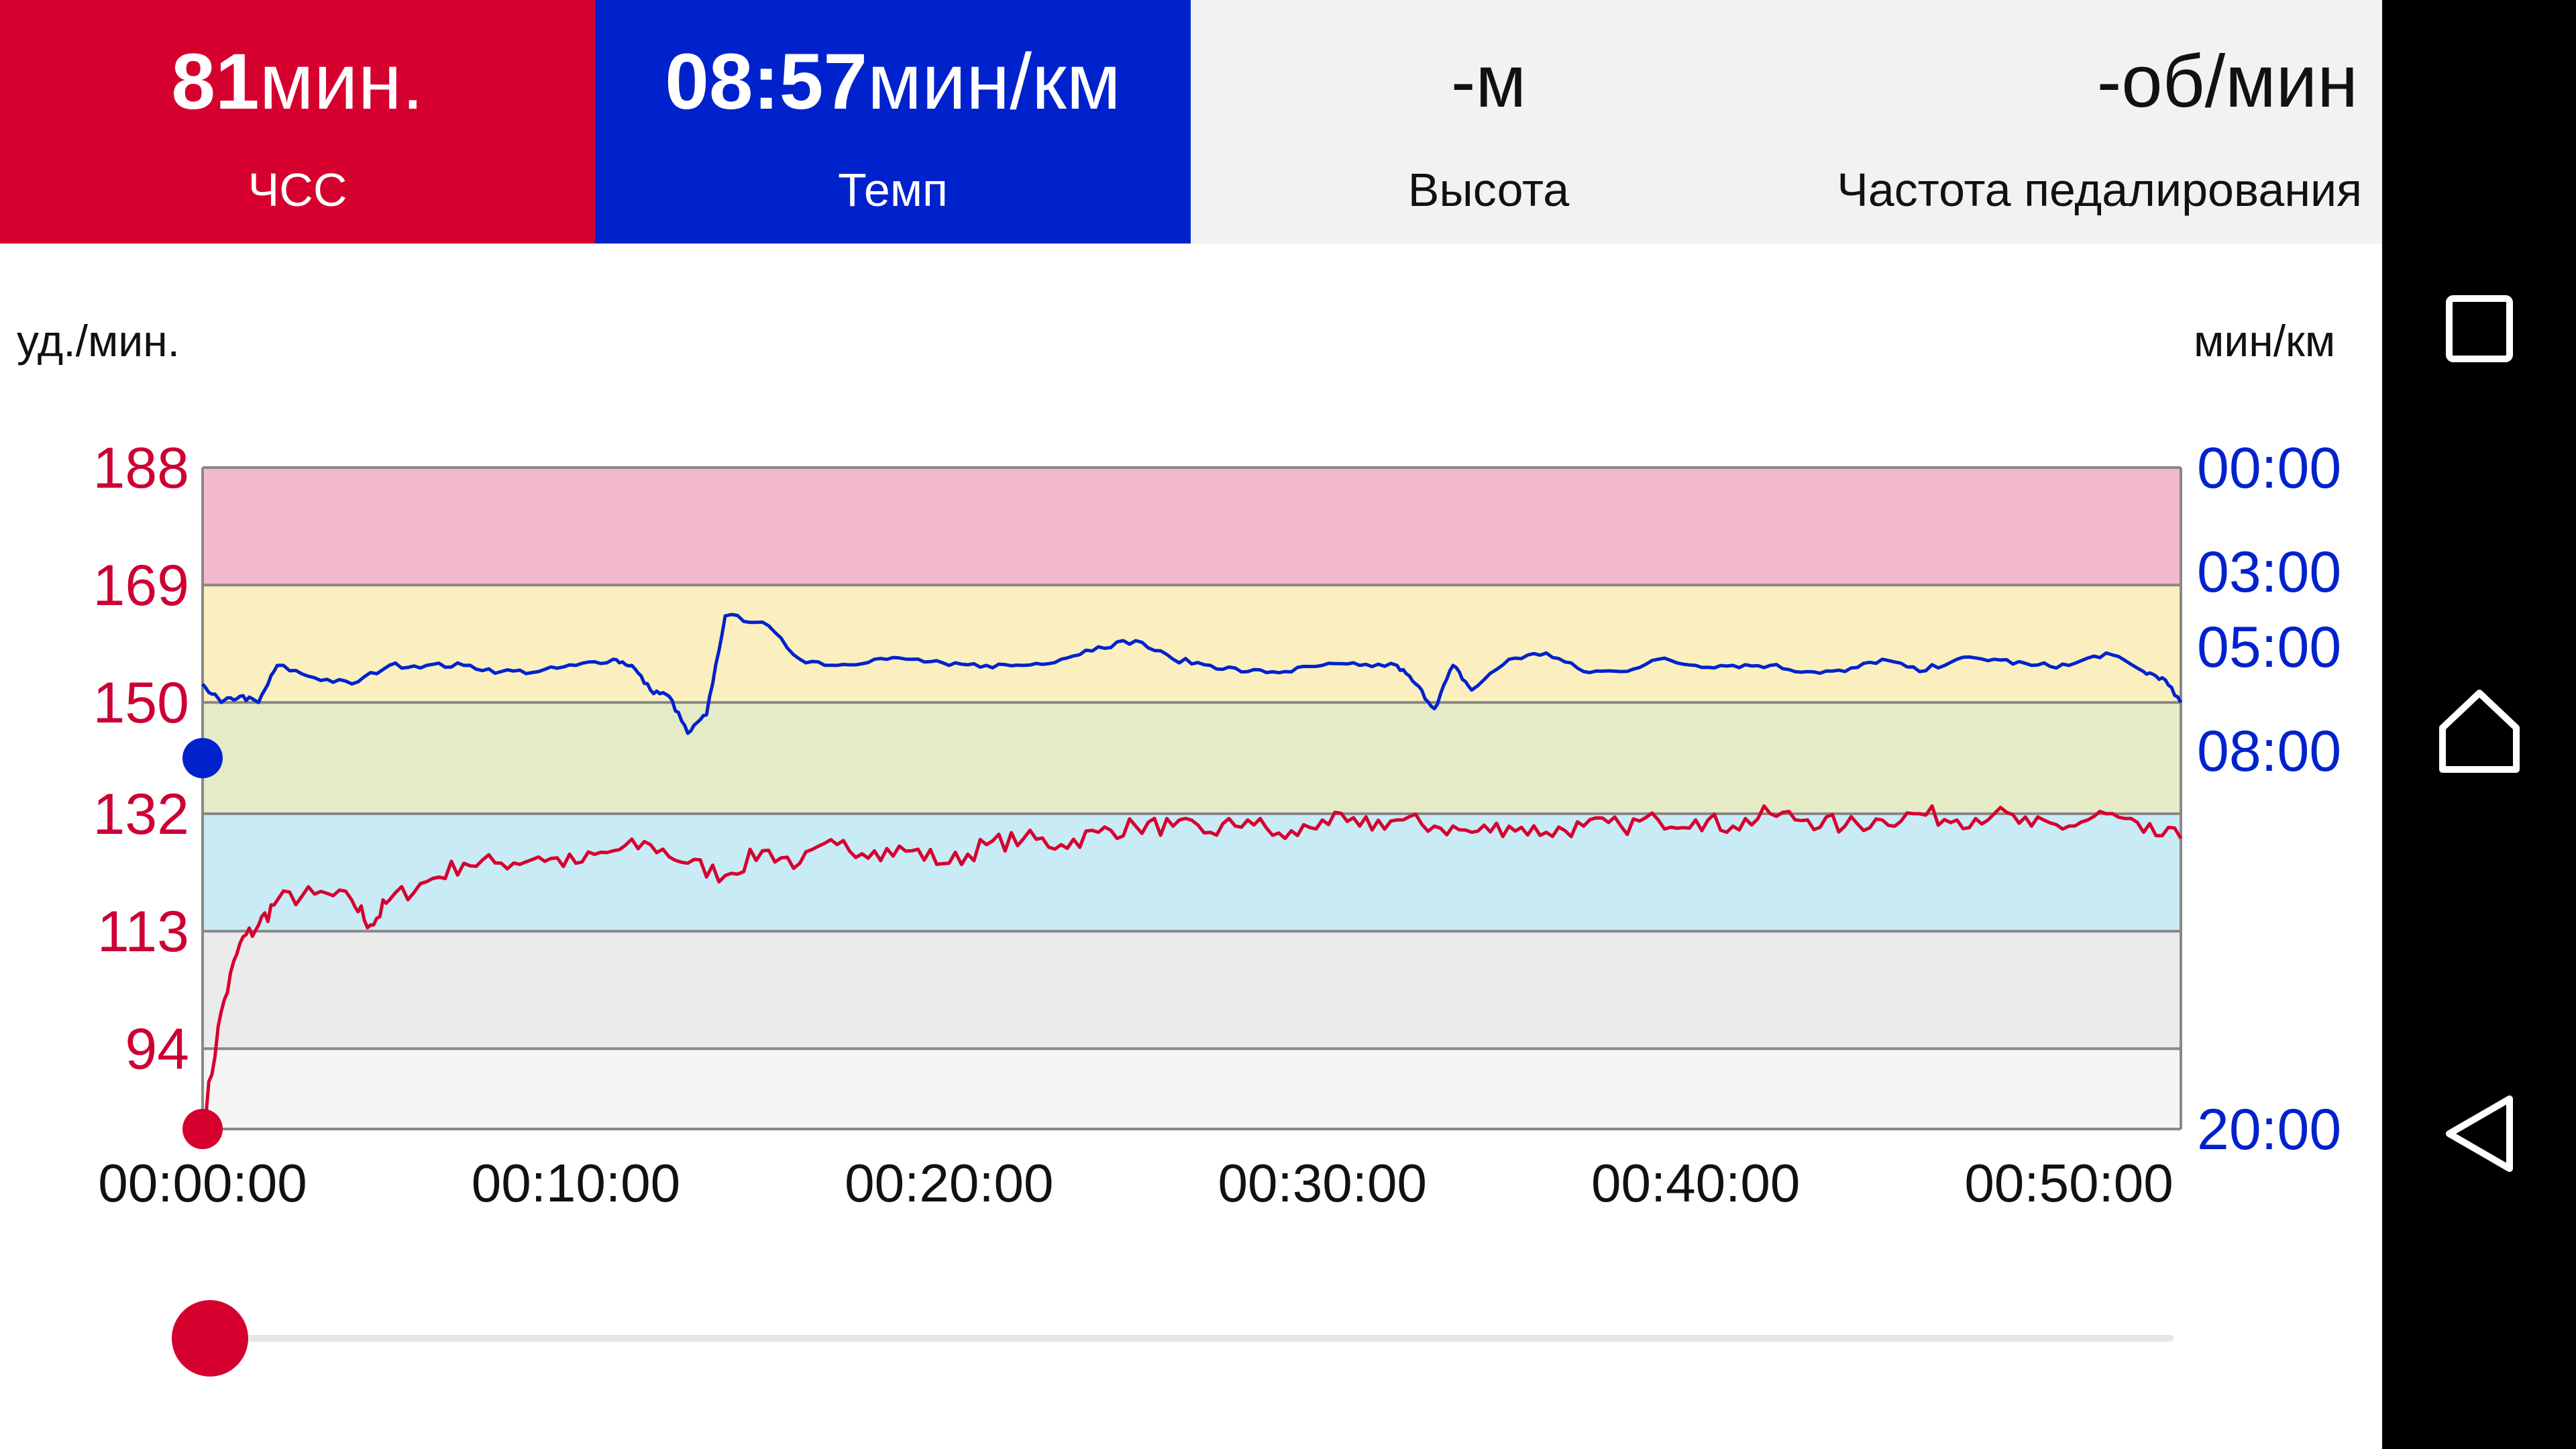 The height and width of the screenshot is (1449, 2576). I want to click on left-tick-label: 150, so click(141, 703).